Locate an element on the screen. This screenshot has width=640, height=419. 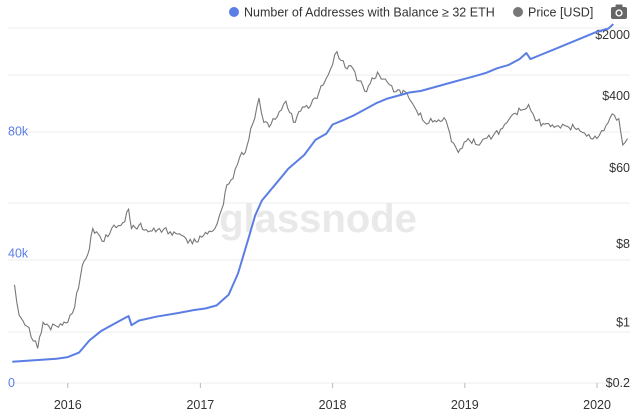
watermark: glassnode is located at coordinates (318, 219).